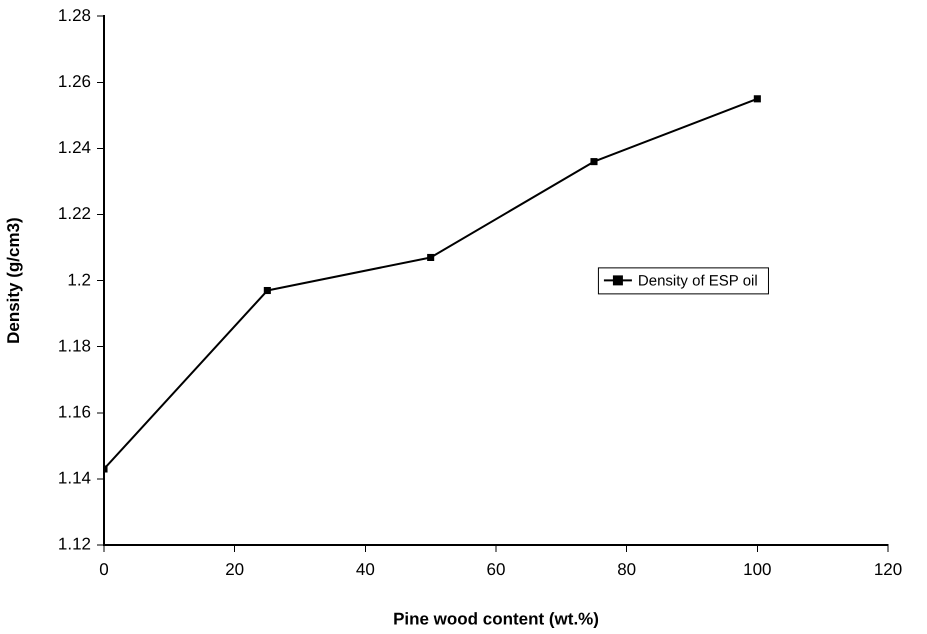  I want to click on x-tick-label: 60, so click(496, 569).